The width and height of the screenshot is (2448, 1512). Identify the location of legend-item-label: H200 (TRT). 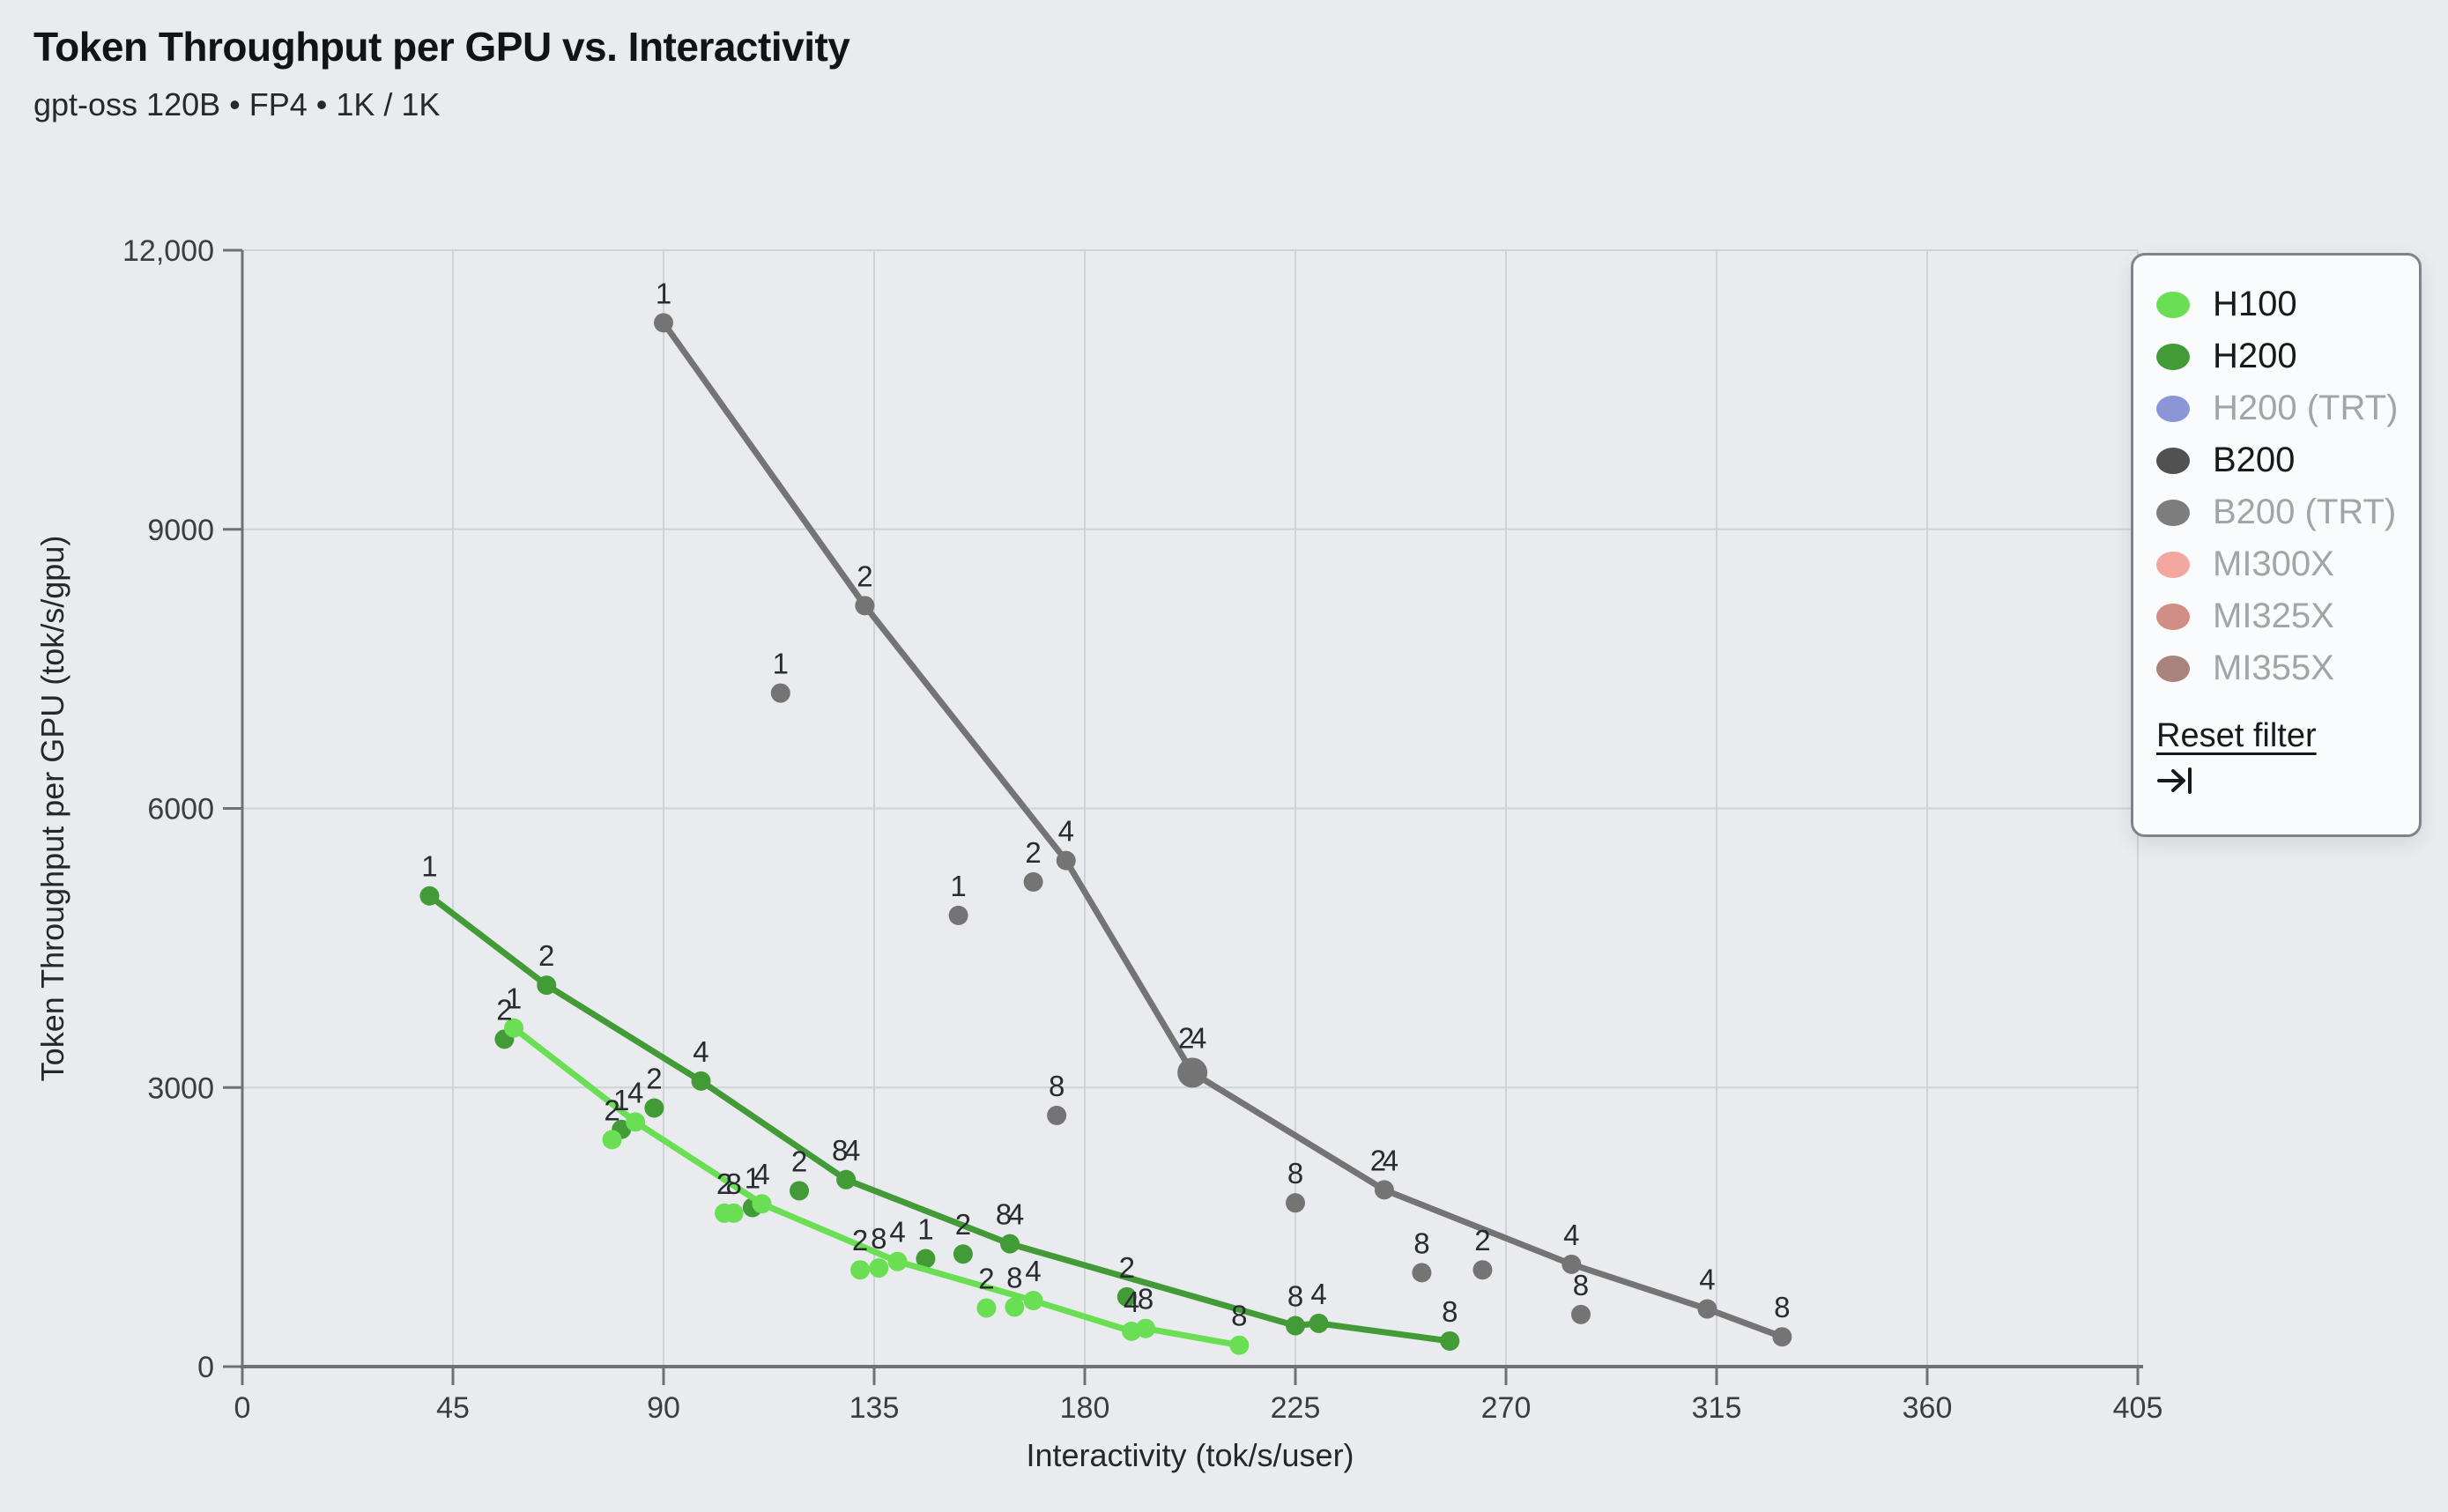
(2306, 408).